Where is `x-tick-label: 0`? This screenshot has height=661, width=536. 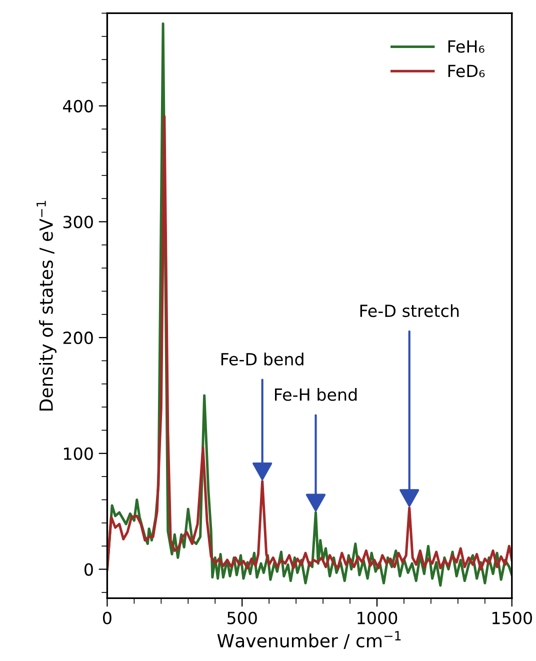
x-tick-label: 0 is located at coordinates (107, 618).